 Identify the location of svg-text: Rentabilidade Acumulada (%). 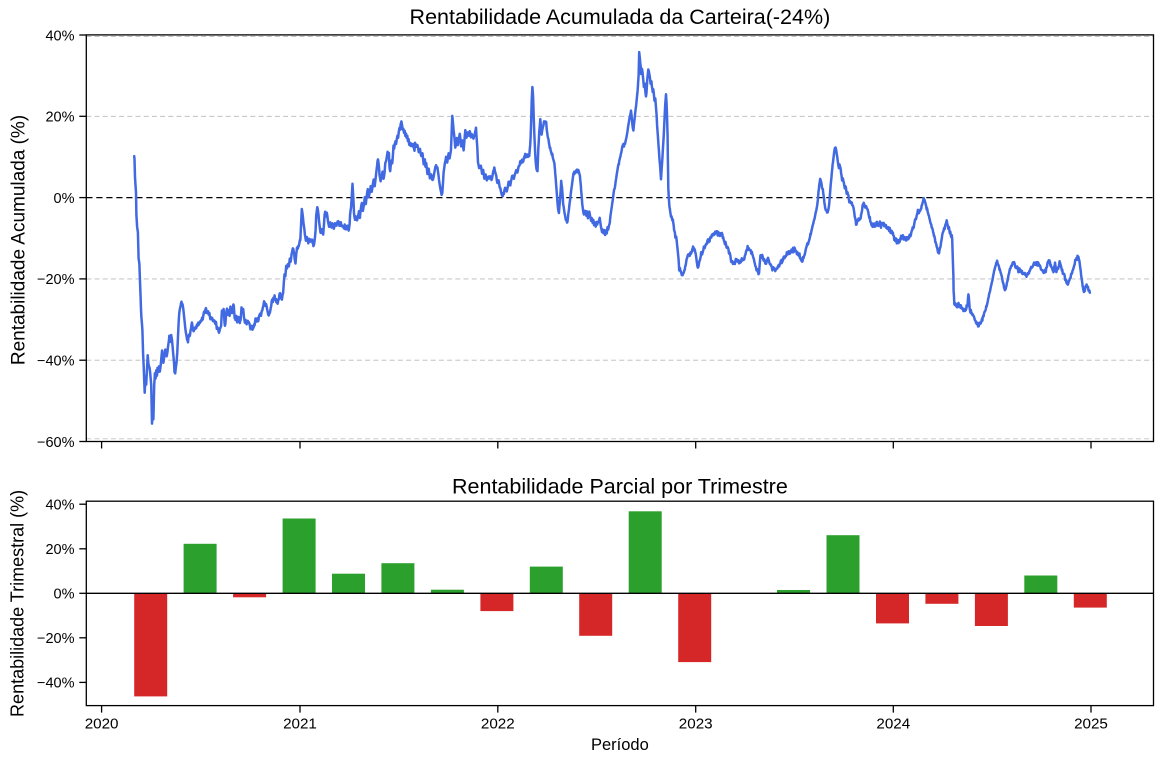
(19, 240).